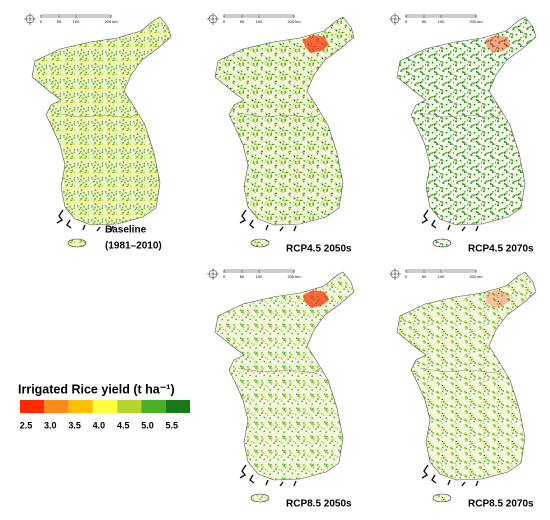  What do you see at coordinates (99, 425) in the screenshot?
I see `legend-tick: 4.0` at bounding box center [99, 425].